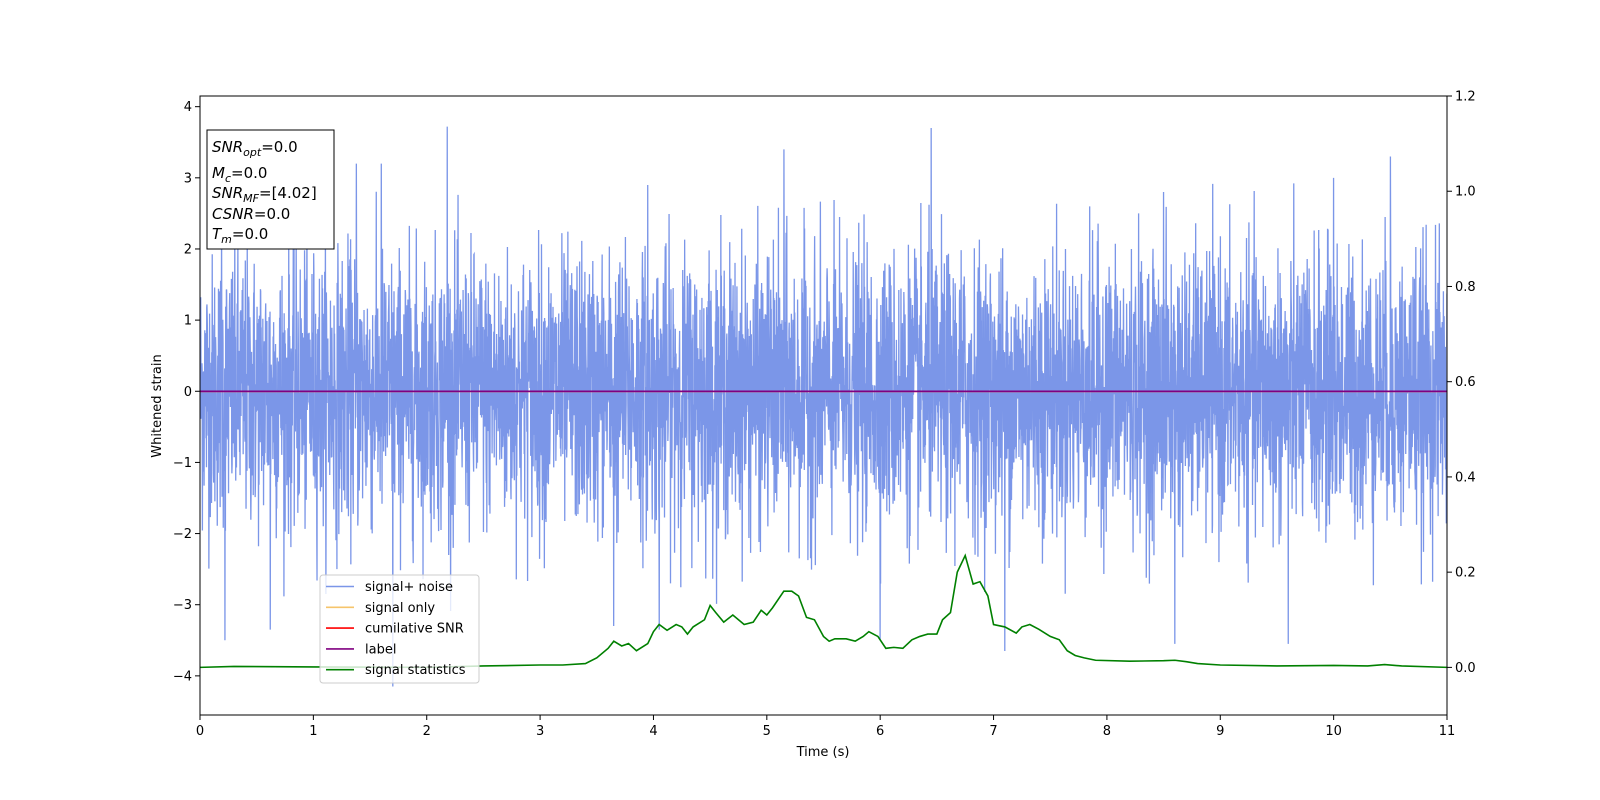 The height and width of the screenshot is (800, 1600). I want to click on mc-text: Mc=0.0, so click(239, 174).